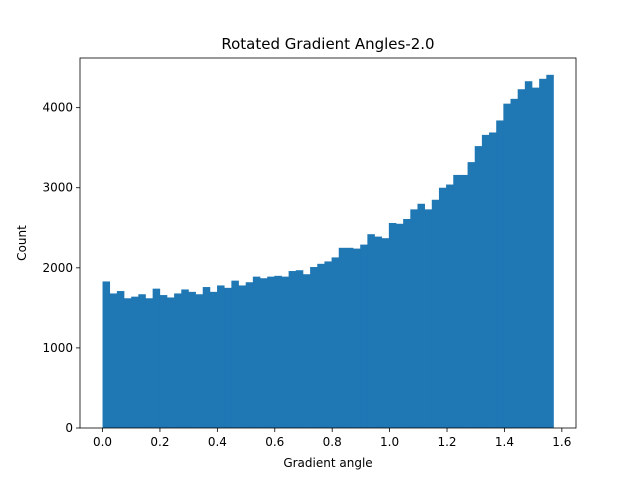 This screenshot has height=480, width=640. I want to click on x-tick-label: 1.6, so click(561, 442).